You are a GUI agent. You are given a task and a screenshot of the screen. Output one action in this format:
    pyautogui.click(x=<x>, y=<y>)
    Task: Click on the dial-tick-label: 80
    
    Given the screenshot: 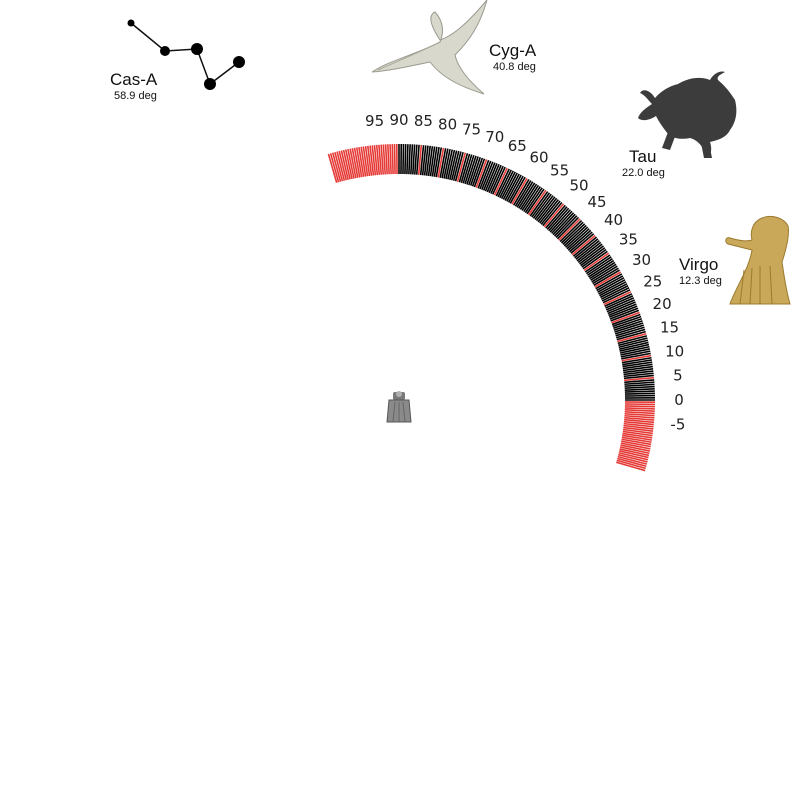 What is the action you would take?
    pyautogui.click(x=447, y=124)
    